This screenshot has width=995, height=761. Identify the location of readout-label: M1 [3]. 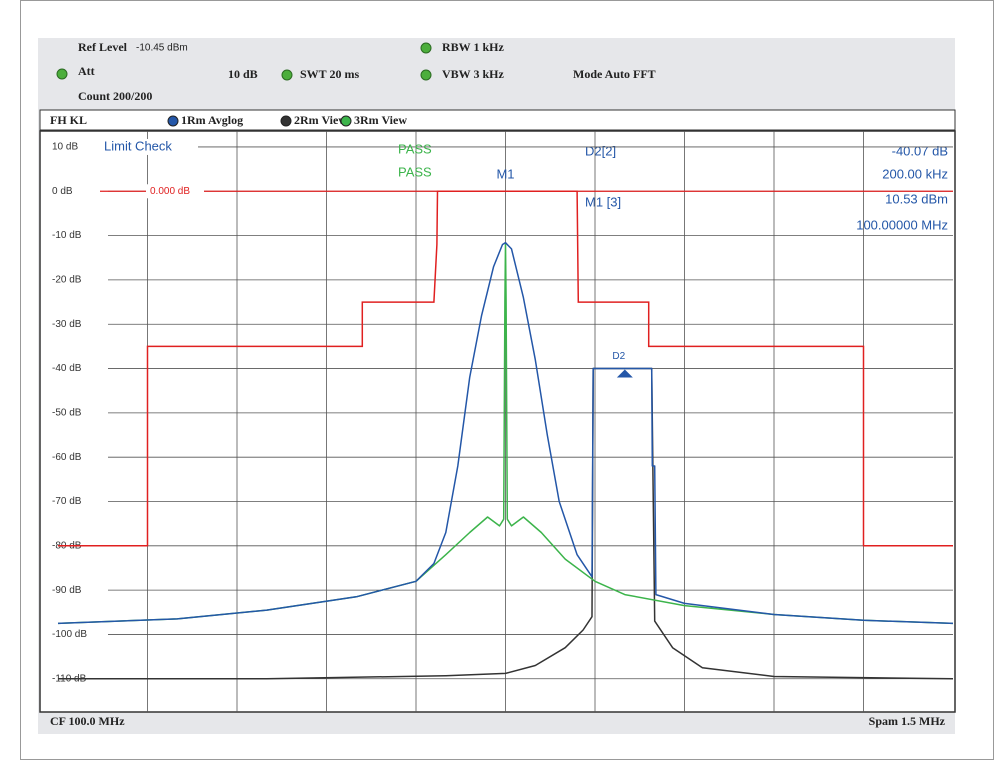
(603, 201).